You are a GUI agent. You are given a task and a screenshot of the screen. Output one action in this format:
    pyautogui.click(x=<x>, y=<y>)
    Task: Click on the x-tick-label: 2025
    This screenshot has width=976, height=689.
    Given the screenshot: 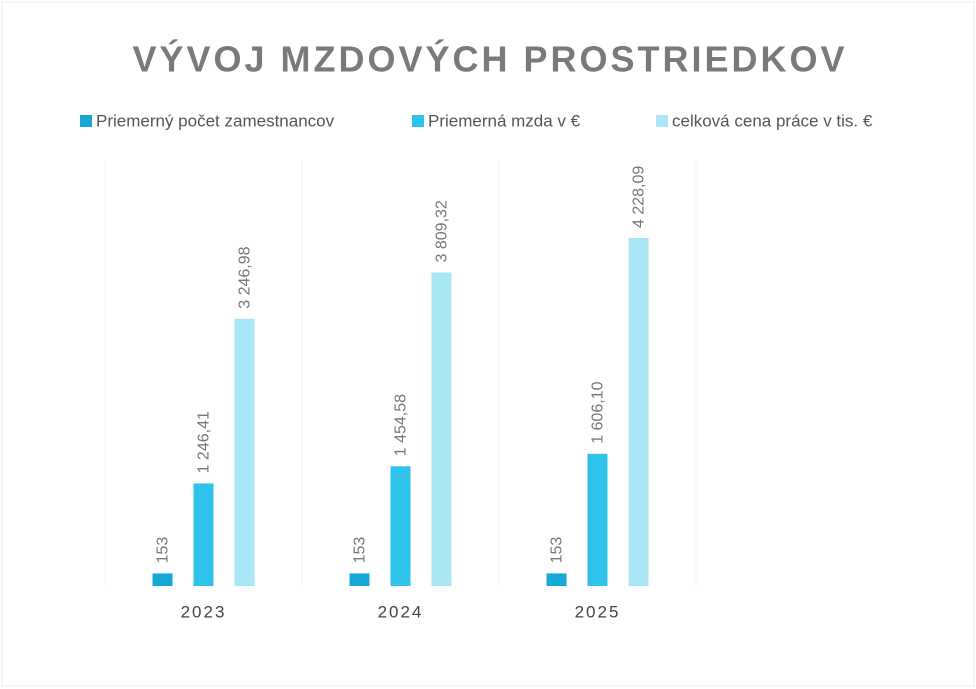 What is the action you would take?
    pyautogui.click(x=598, y=611)
    